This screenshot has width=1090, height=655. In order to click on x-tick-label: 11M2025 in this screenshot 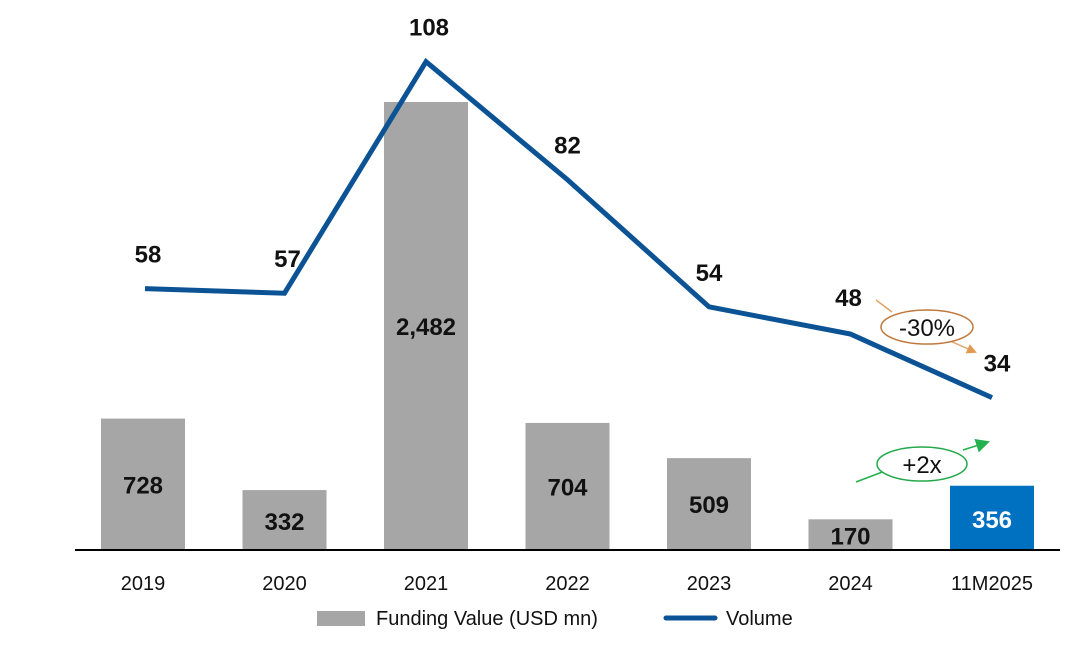, I will do `click(992, 584)`.